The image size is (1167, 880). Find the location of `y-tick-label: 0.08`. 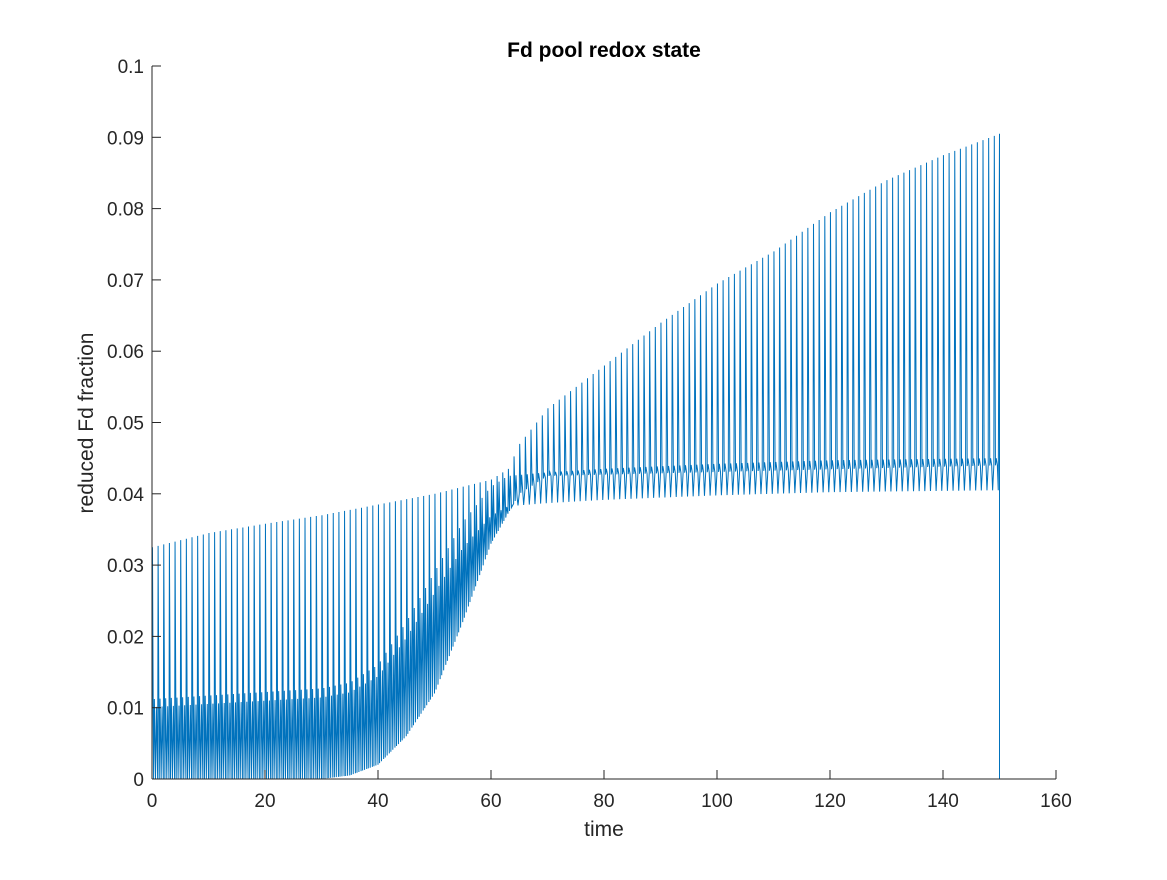

y-tick-label: 0.08 is located at coordinates (125, 210).